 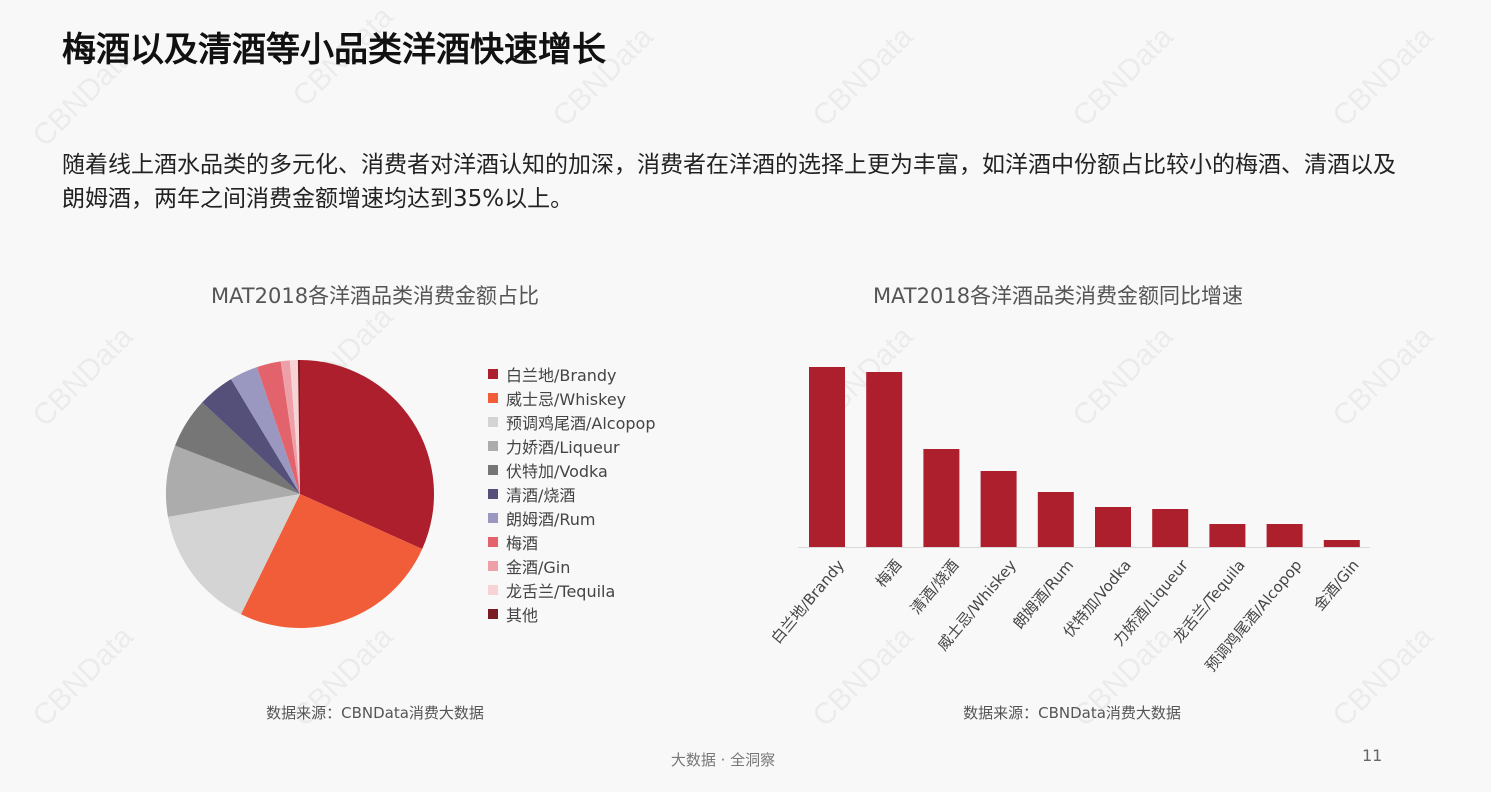 What do you see at coordinates (561, 591) in the screenshot?
I see `legend-label: 龙舌兰/Tequila` at bounding box center [561, 591].